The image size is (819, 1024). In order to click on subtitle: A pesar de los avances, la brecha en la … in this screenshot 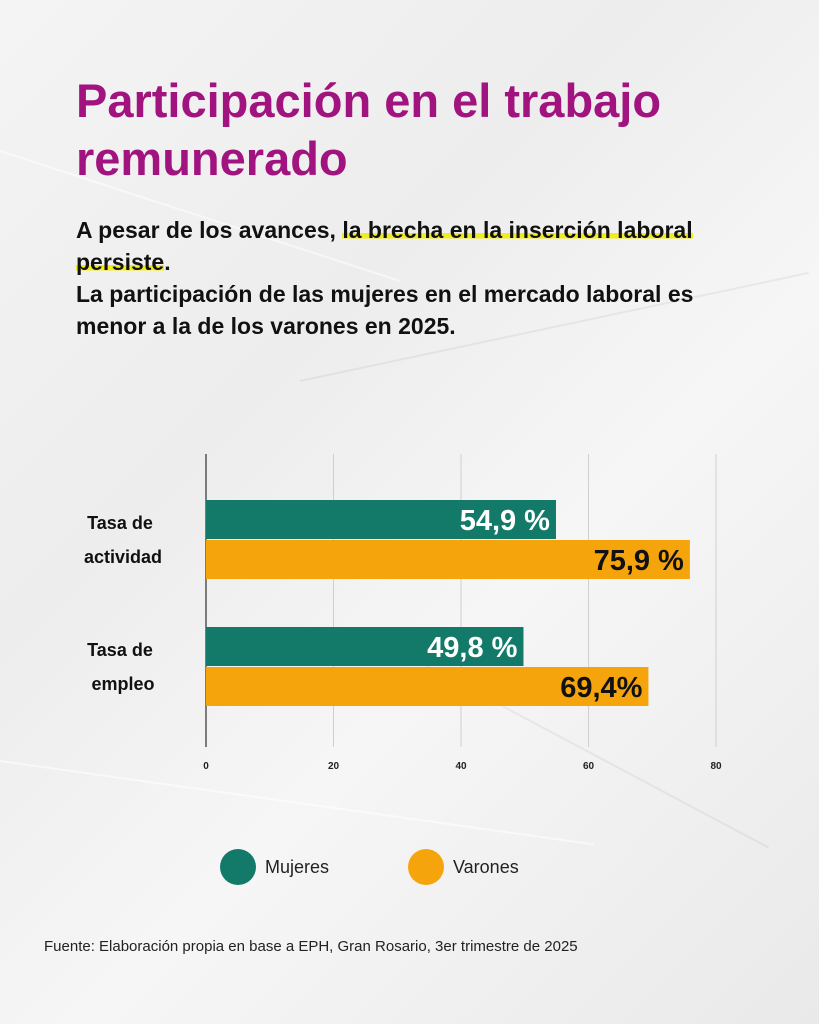, I will do `click(421, 278)`.